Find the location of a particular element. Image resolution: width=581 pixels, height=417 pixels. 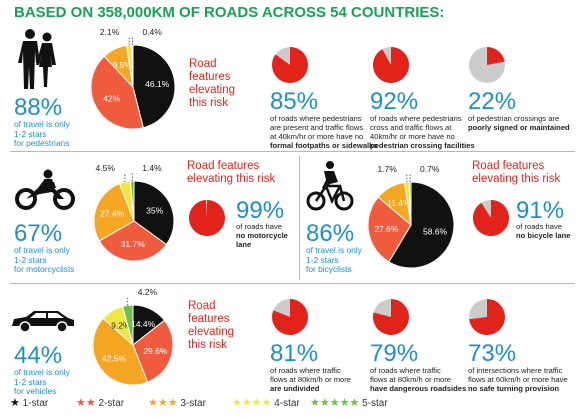

bicyclists-pie-chart: 58.6% 27.6% 11.4% 1.7% 0.7% is located at coordinates (411, 216).